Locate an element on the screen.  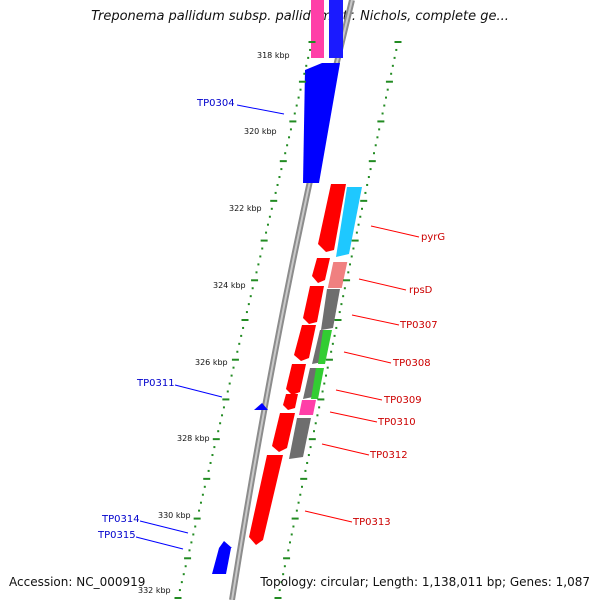
gene-TP0312-red is located at coordinates (283, 432).